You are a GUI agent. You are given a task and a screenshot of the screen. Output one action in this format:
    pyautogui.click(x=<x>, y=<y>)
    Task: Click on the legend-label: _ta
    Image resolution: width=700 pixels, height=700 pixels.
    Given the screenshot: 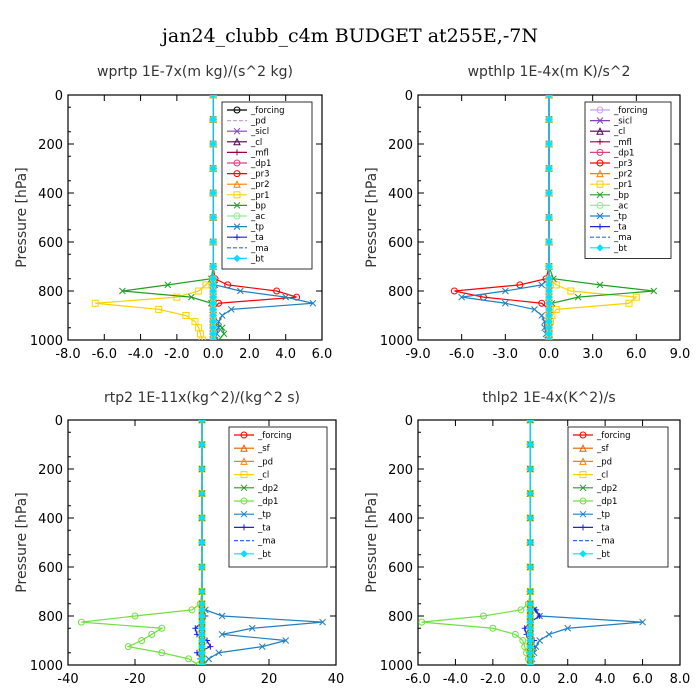 What is the action you would take?
    pyautogui.click(x=620, y=228)
    